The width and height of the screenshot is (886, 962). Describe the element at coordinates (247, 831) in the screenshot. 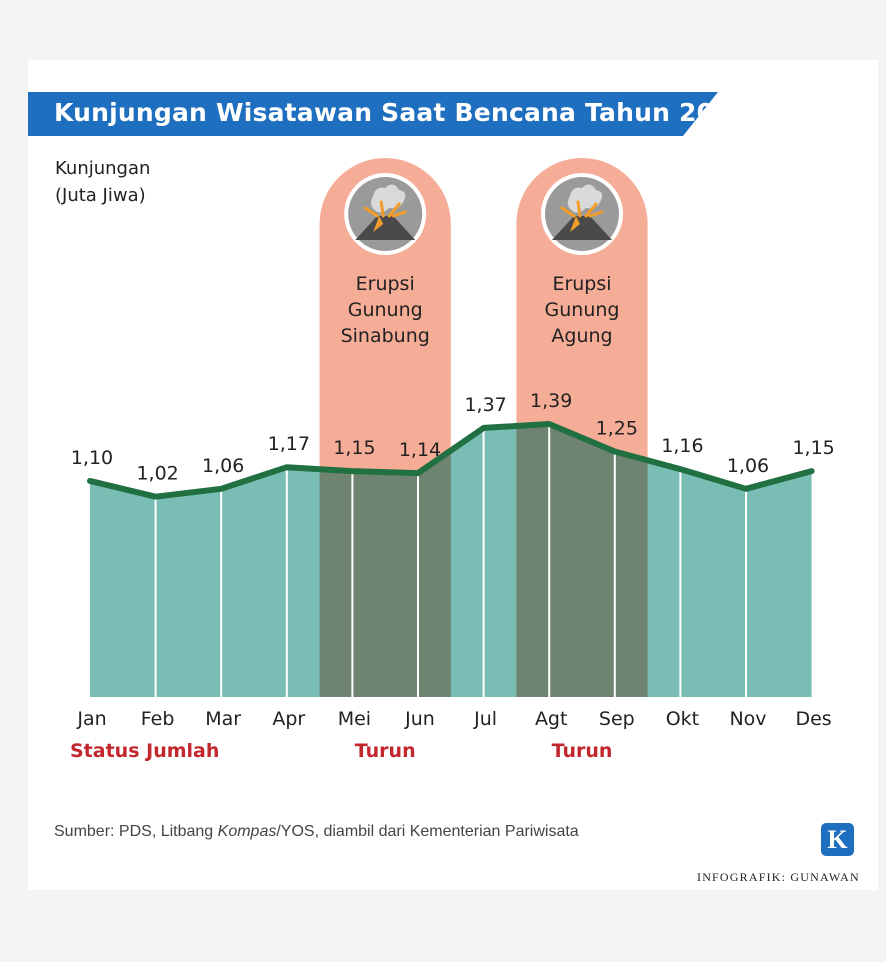

I see `source-italic: Kompas` at that location.